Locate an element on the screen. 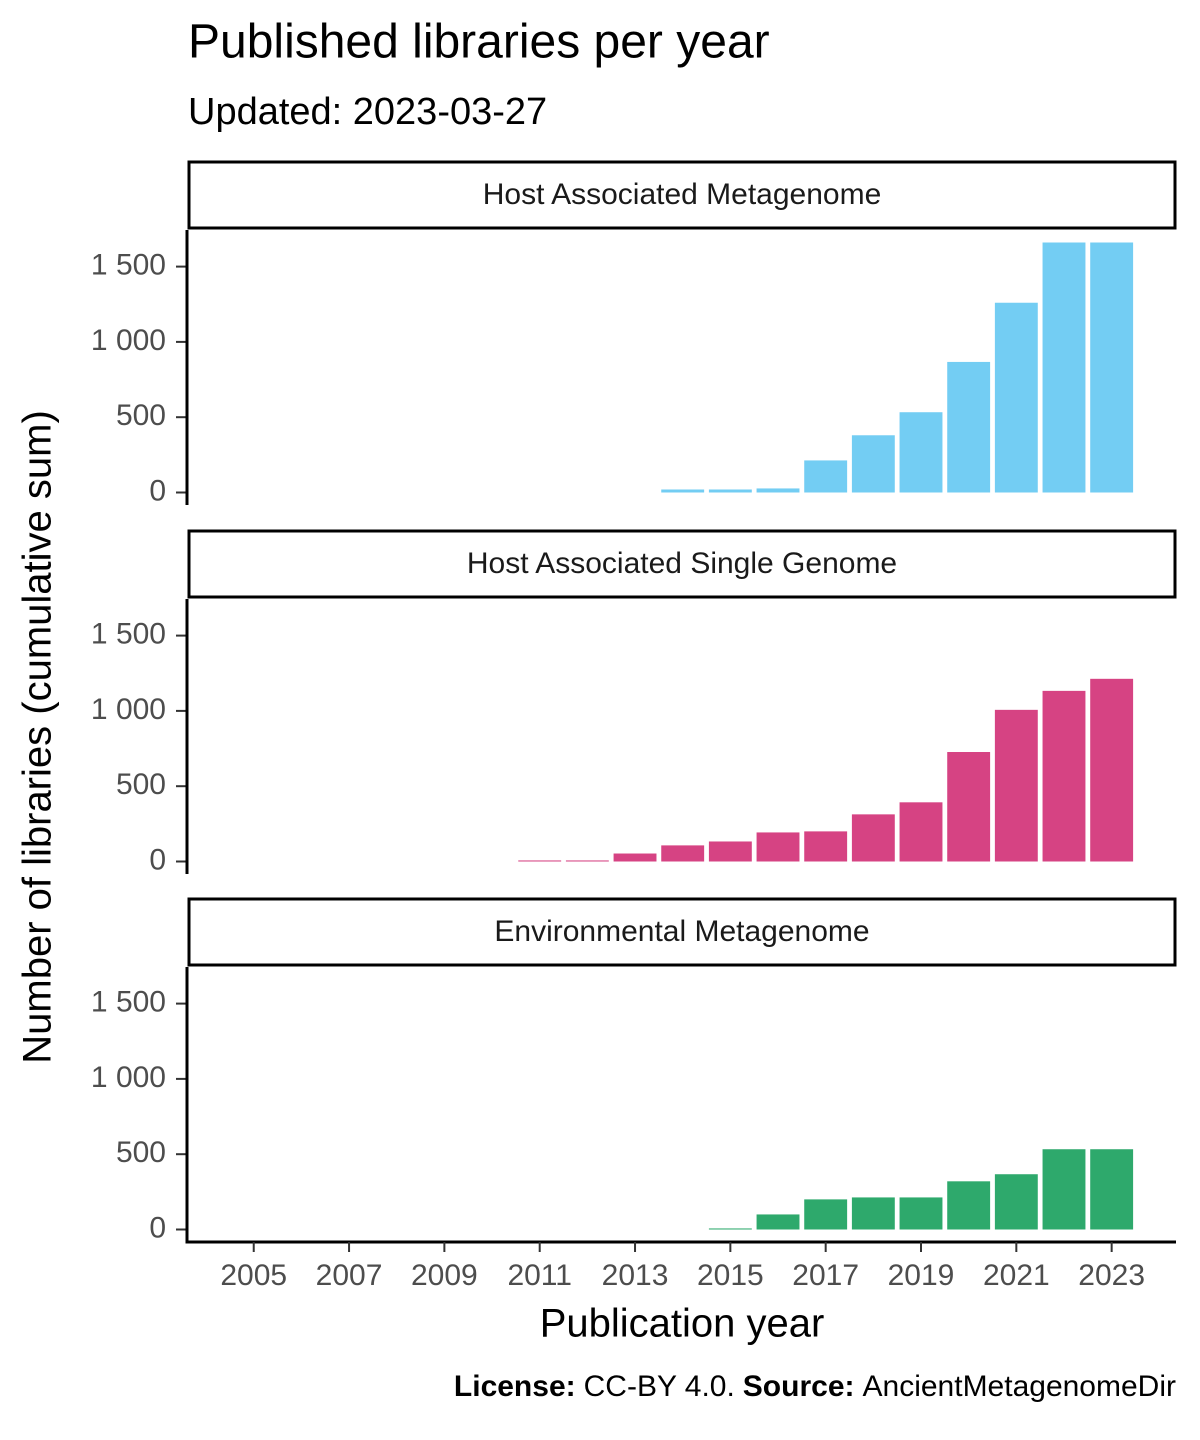  x-tick-label: 2017 is located at coordinates (825, 1275).